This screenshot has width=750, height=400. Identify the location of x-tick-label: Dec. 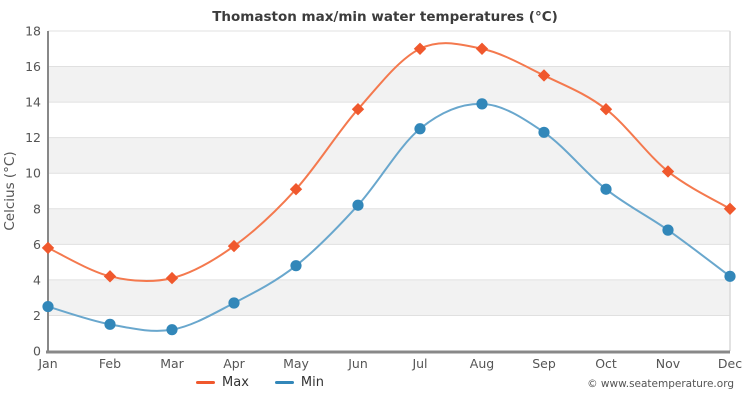
(730, 363).